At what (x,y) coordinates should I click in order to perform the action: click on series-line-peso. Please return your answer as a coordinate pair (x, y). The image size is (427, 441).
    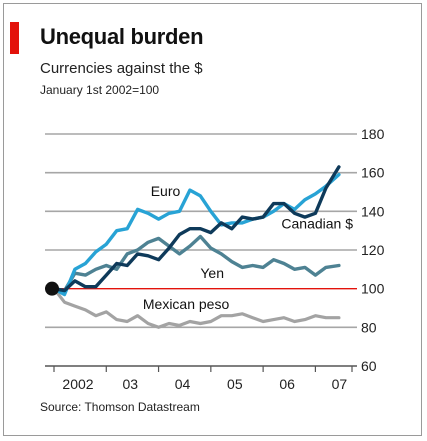
    Looking at the image, I should click on (196, 308).